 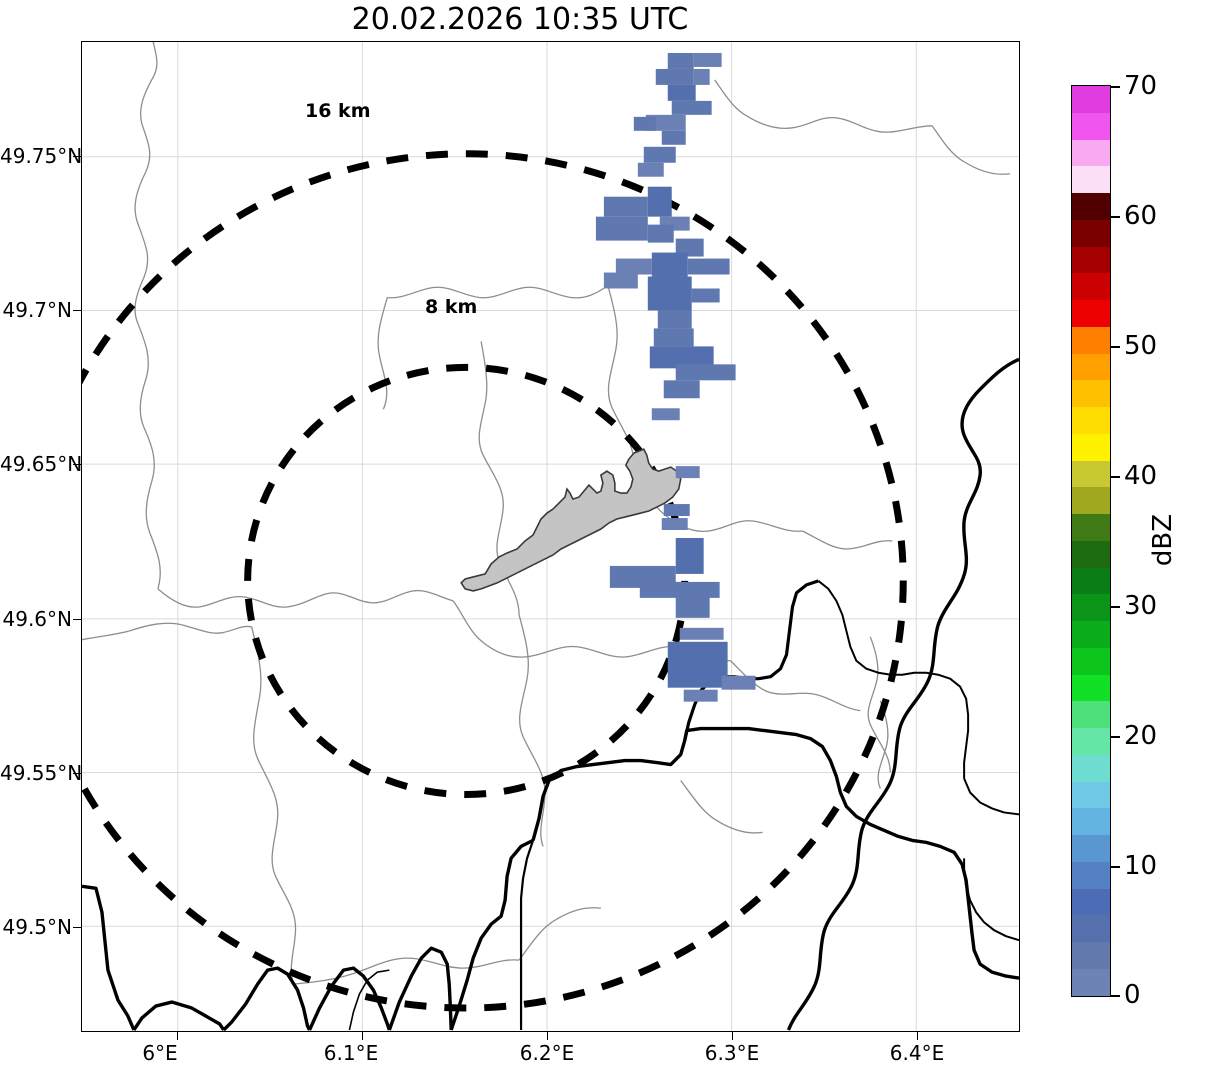 I want to click on page-title: 20.02.2026 10:35 UTC, so click(x=520, y=19).